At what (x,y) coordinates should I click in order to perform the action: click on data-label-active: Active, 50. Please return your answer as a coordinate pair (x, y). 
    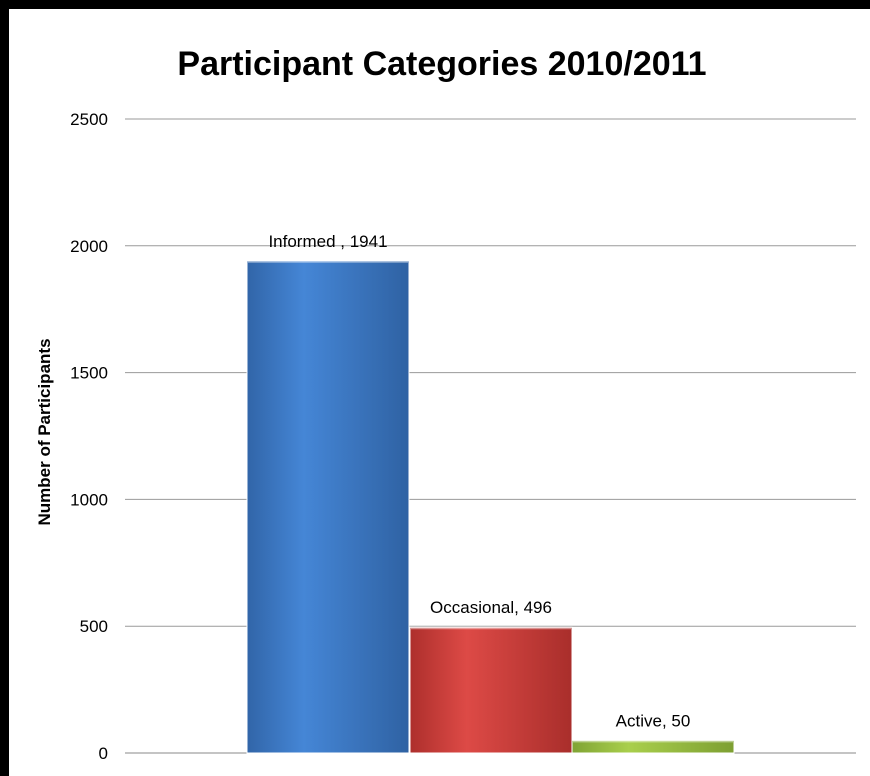
    Looking at the image, I should click on (653, 720).